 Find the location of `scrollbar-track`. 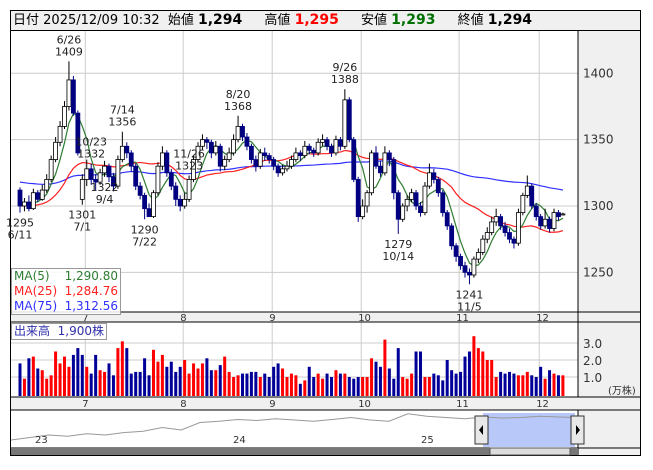

scrollbar-track is located at coordinates (294, 451).